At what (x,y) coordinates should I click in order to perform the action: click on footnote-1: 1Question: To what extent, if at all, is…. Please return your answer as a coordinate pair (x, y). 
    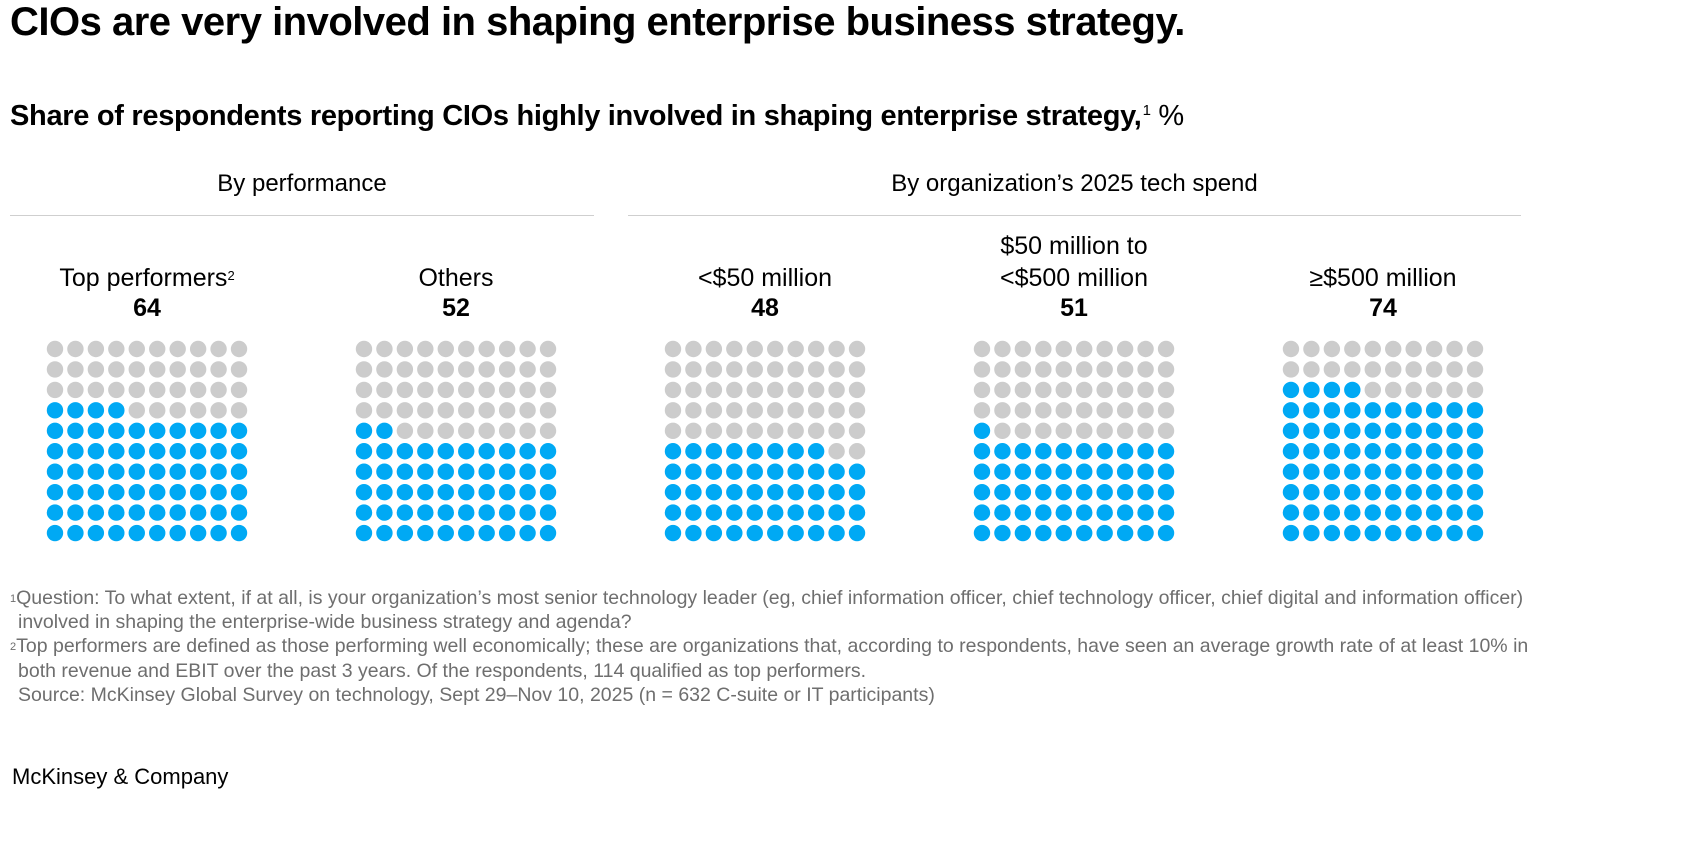
    Looking at the image, I should click on (770, 610).